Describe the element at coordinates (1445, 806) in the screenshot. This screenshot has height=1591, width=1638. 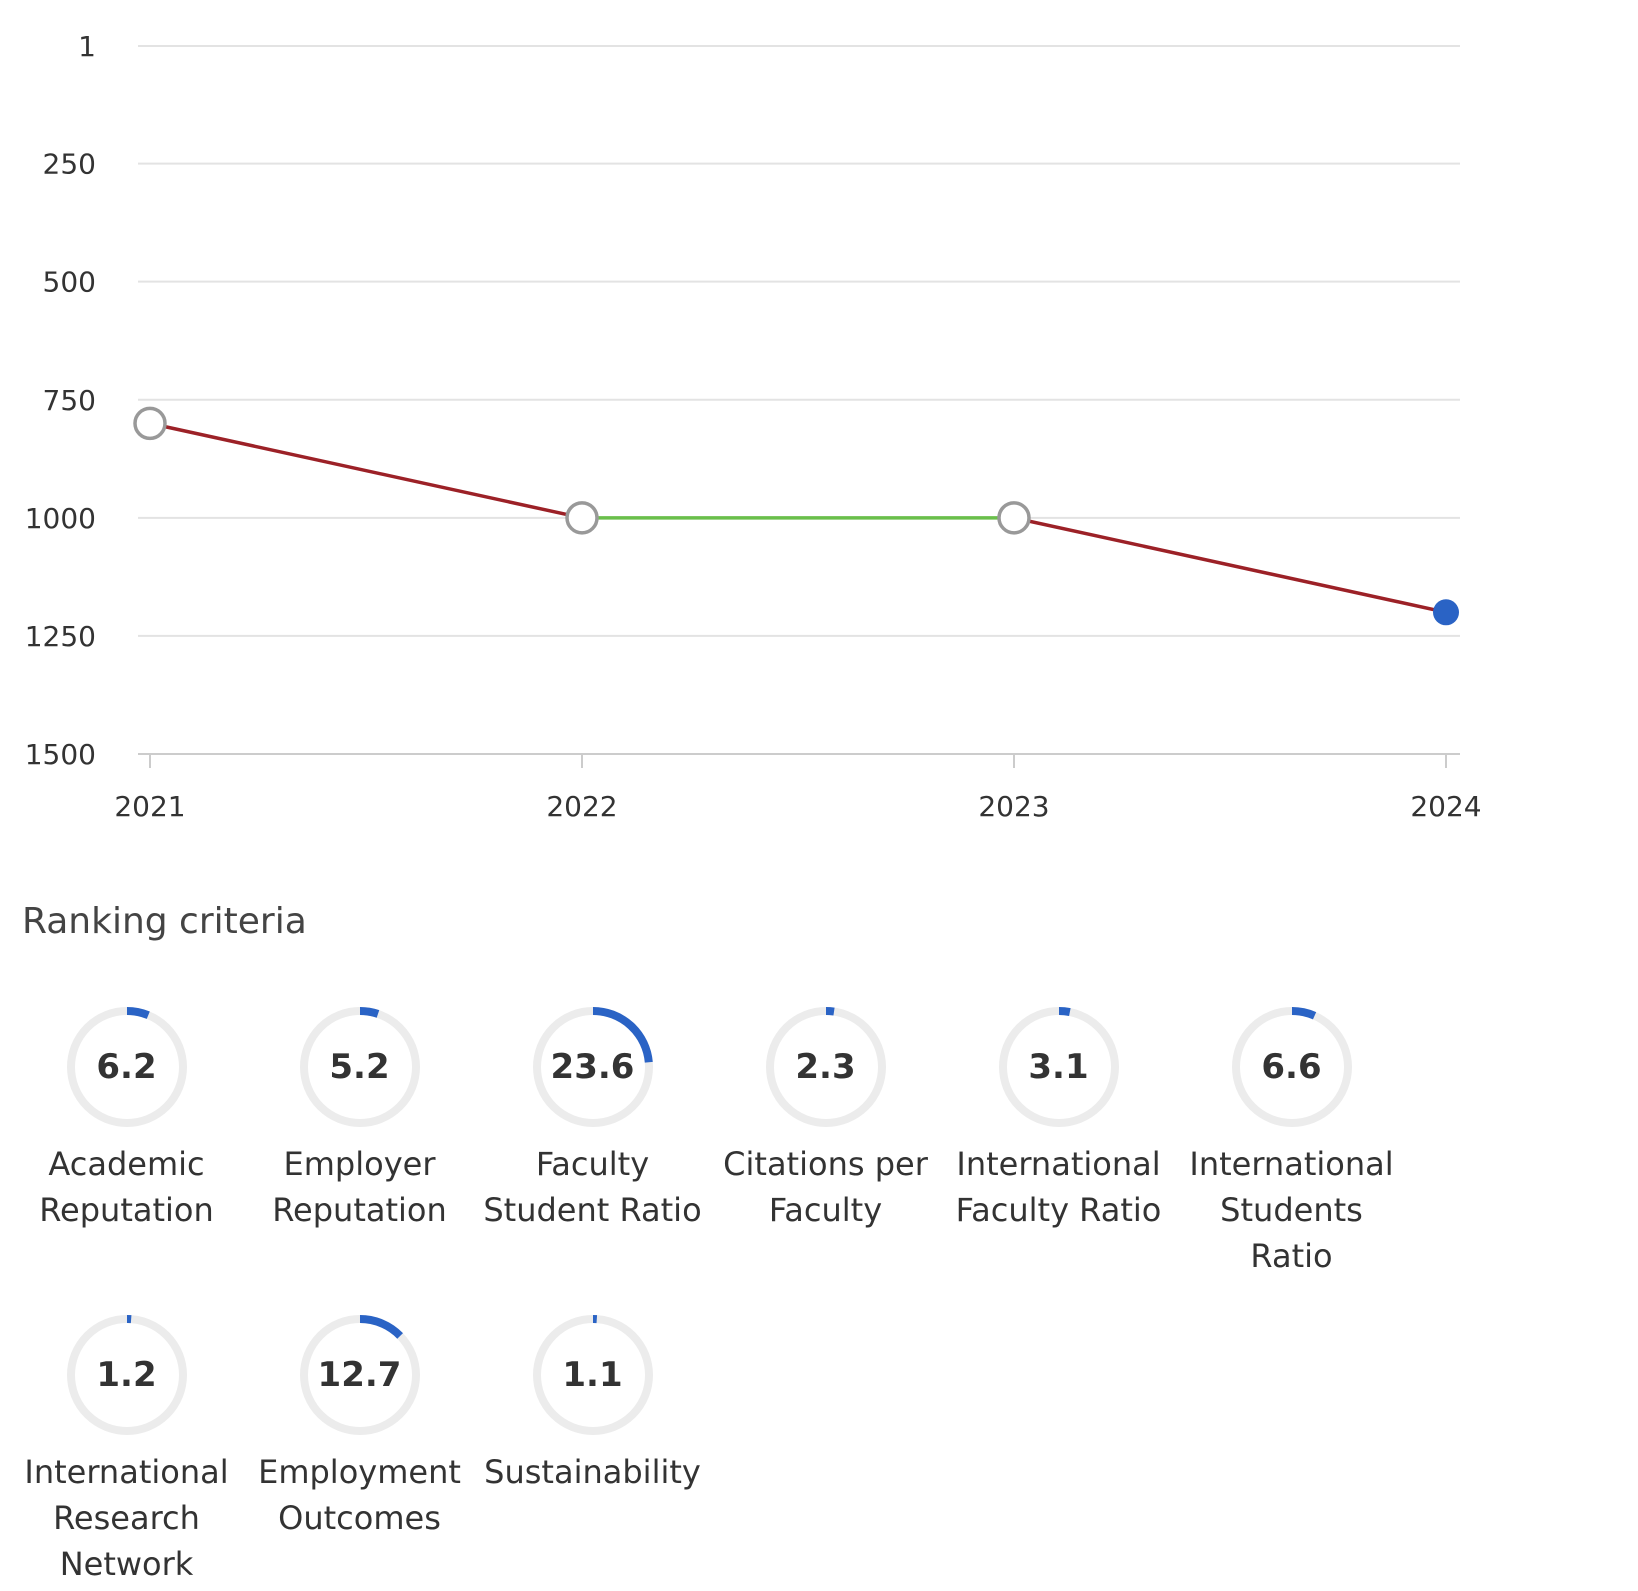
I see `x-tick-label: 2024` at that location.